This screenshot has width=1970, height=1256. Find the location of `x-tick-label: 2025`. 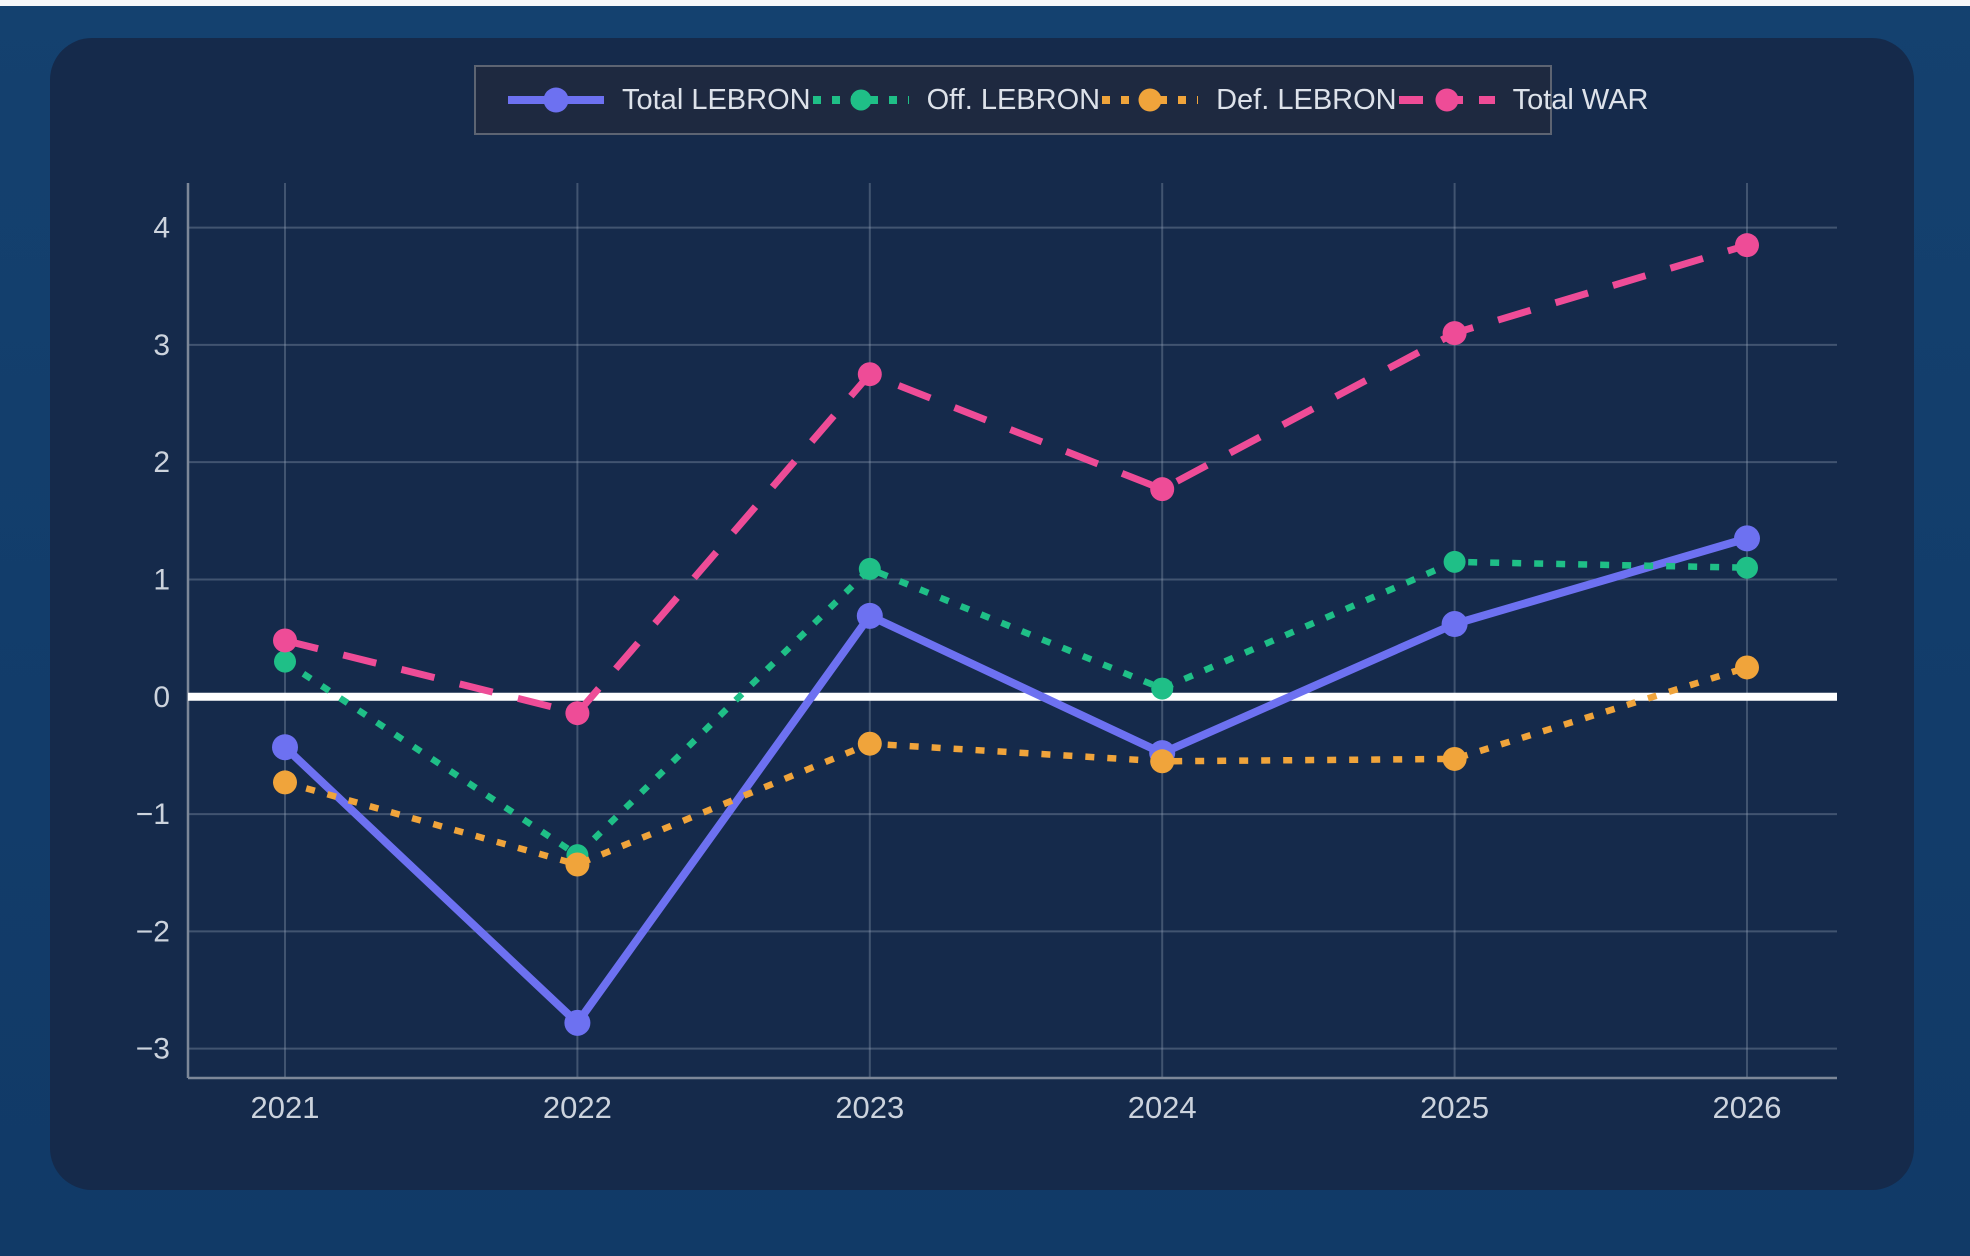

x-tick-label: 2025 is located at coordinates (1454, 1107).